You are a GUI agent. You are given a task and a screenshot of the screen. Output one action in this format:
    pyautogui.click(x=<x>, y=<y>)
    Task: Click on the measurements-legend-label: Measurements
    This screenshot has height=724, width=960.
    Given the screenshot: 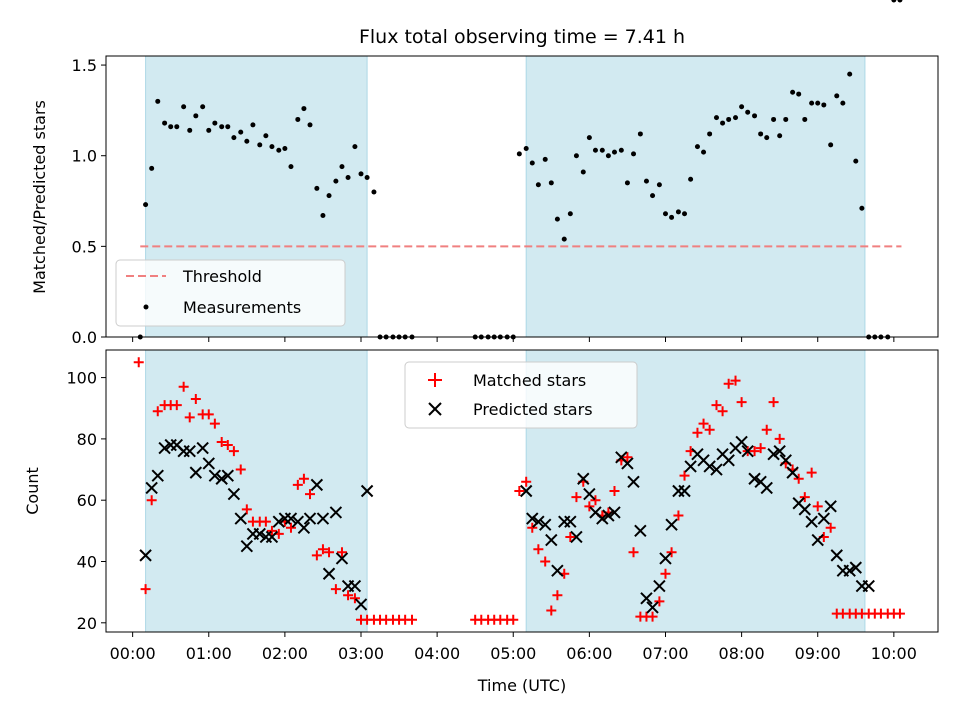 What is the action you would take?
    pyautogui.click(x=242, y=307)
    